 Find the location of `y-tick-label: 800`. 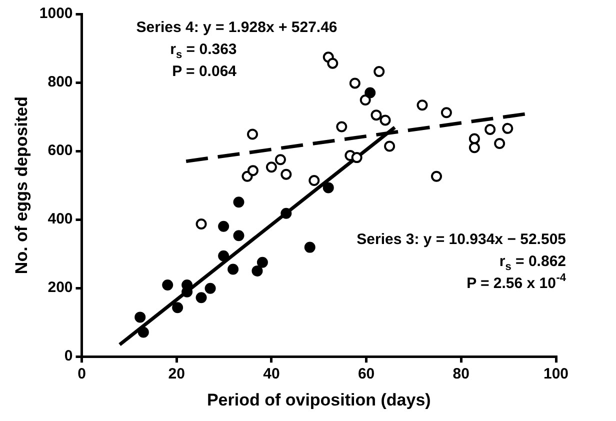

y-tick-label: 800 is located at coordinates (60, 82).